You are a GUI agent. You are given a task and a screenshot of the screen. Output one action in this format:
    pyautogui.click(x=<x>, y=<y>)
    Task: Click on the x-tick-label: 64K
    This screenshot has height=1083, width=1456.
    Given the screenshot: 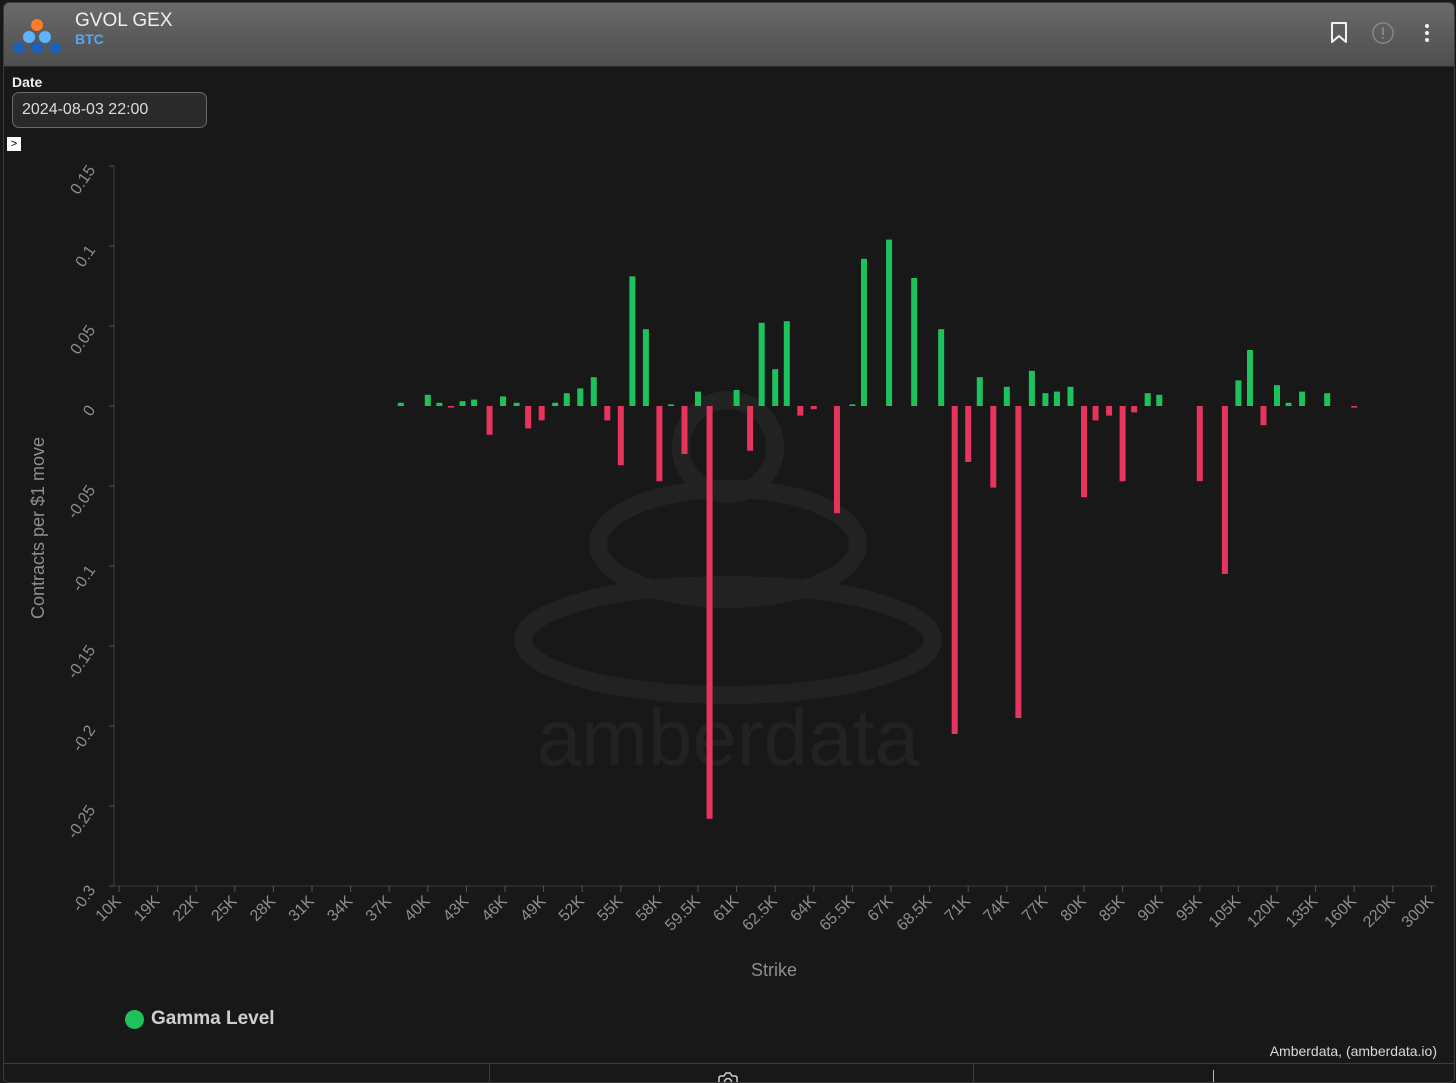 What is the action you would take?
    pyautogui.click(x=803, y=909)
    